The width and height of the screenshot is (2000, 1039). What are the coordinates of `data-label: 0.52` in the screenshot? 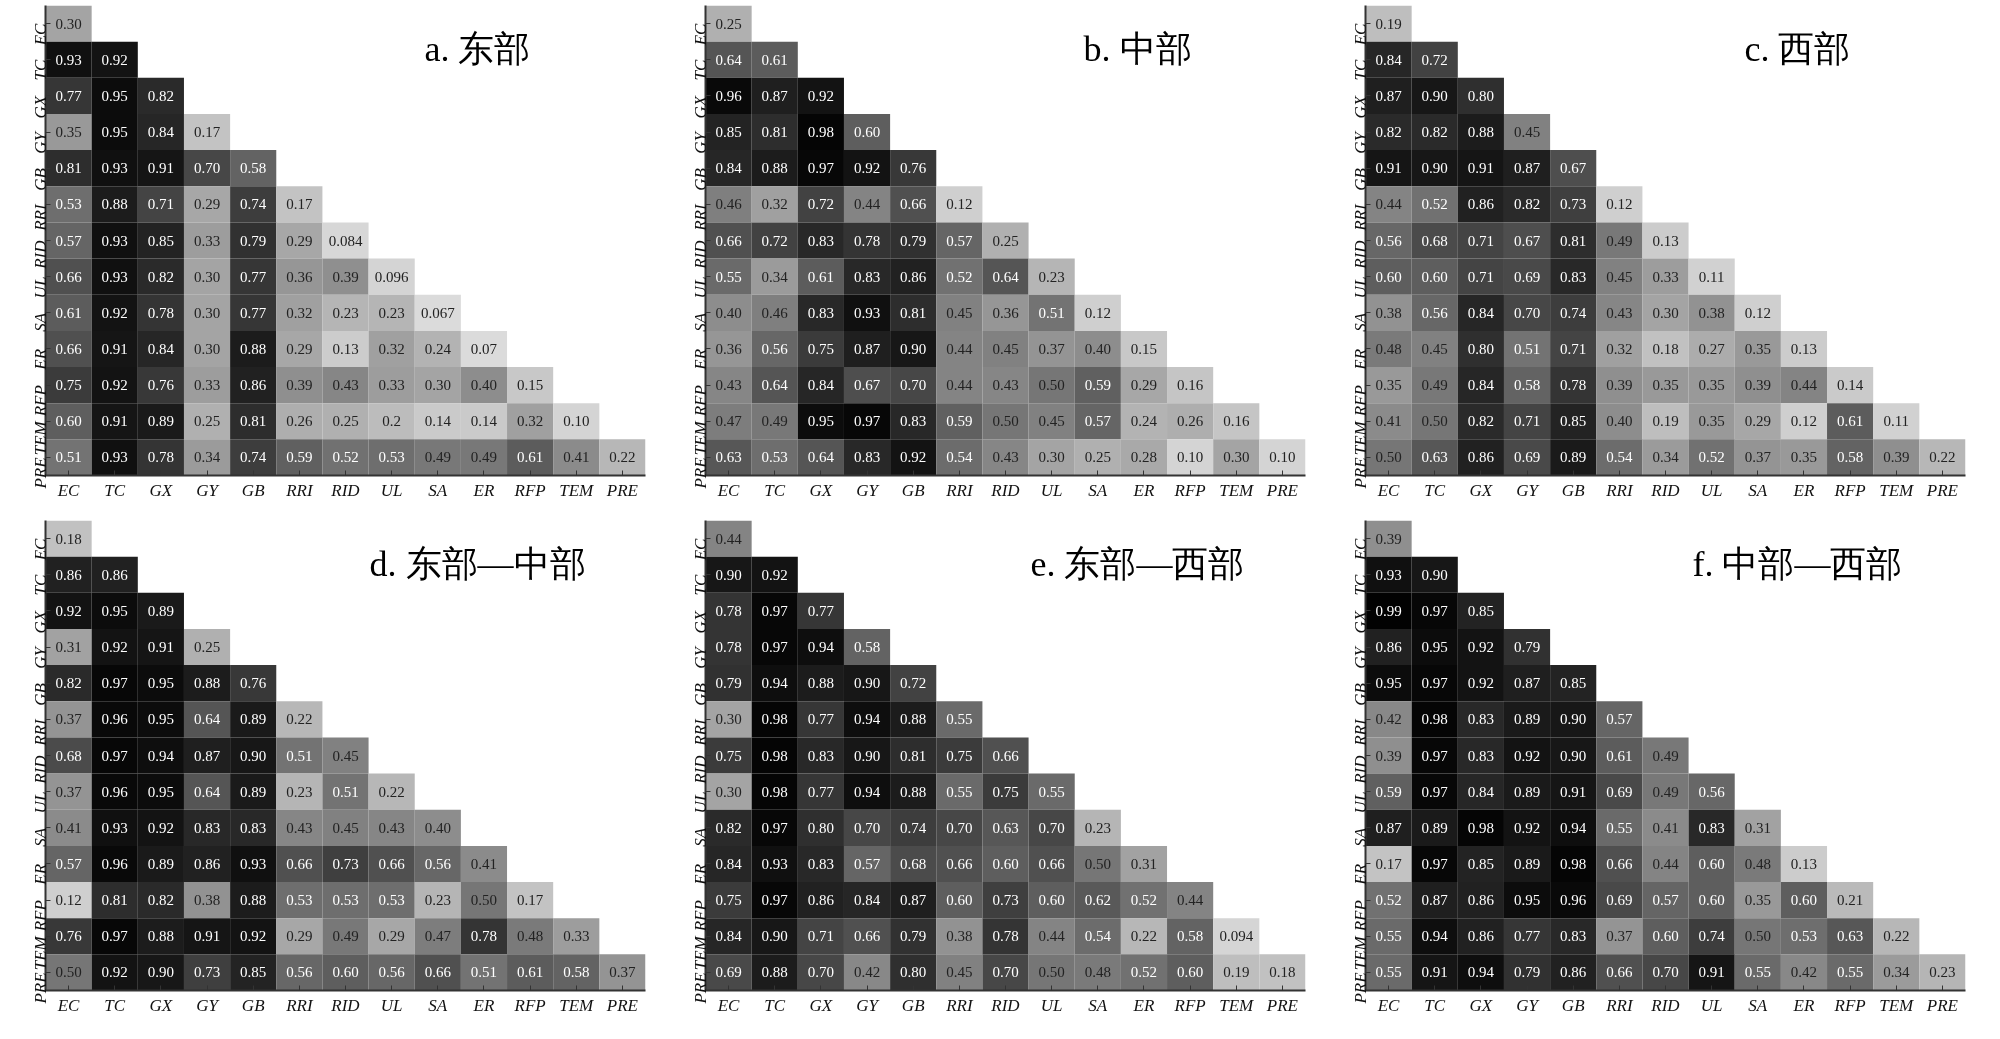 It's located at (1711, 457).